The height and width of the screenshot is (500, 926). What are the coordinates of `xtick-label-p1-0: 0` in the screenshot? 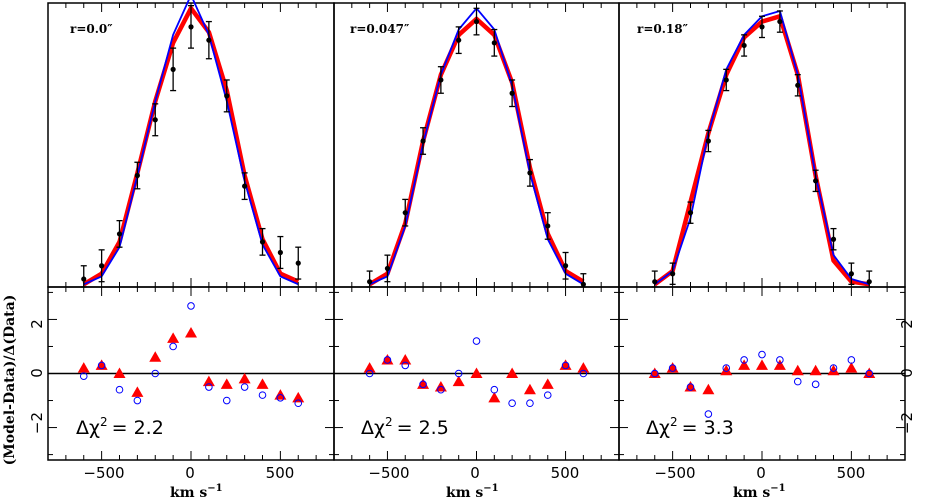 It's located at (190, 473).